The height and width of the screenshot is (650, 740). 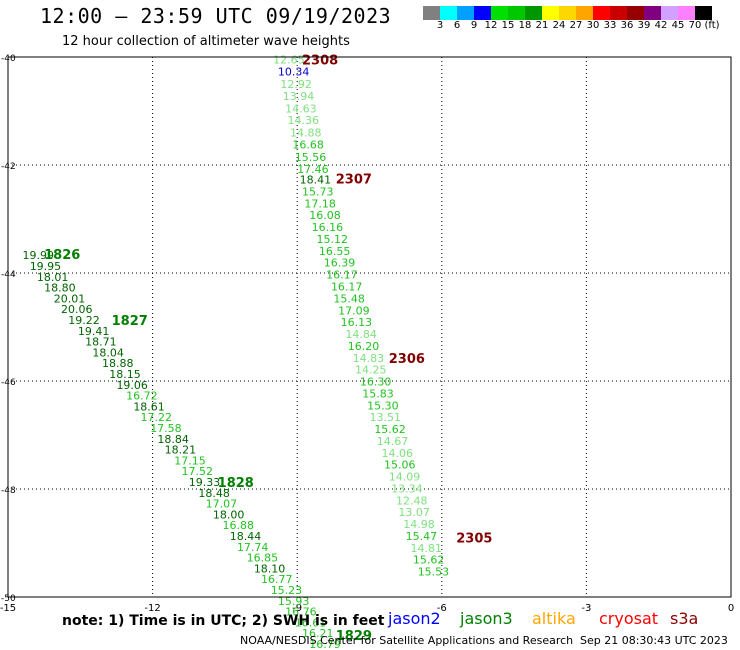 I want to click on swh-value: 19.06, so click(x=132, y=385).